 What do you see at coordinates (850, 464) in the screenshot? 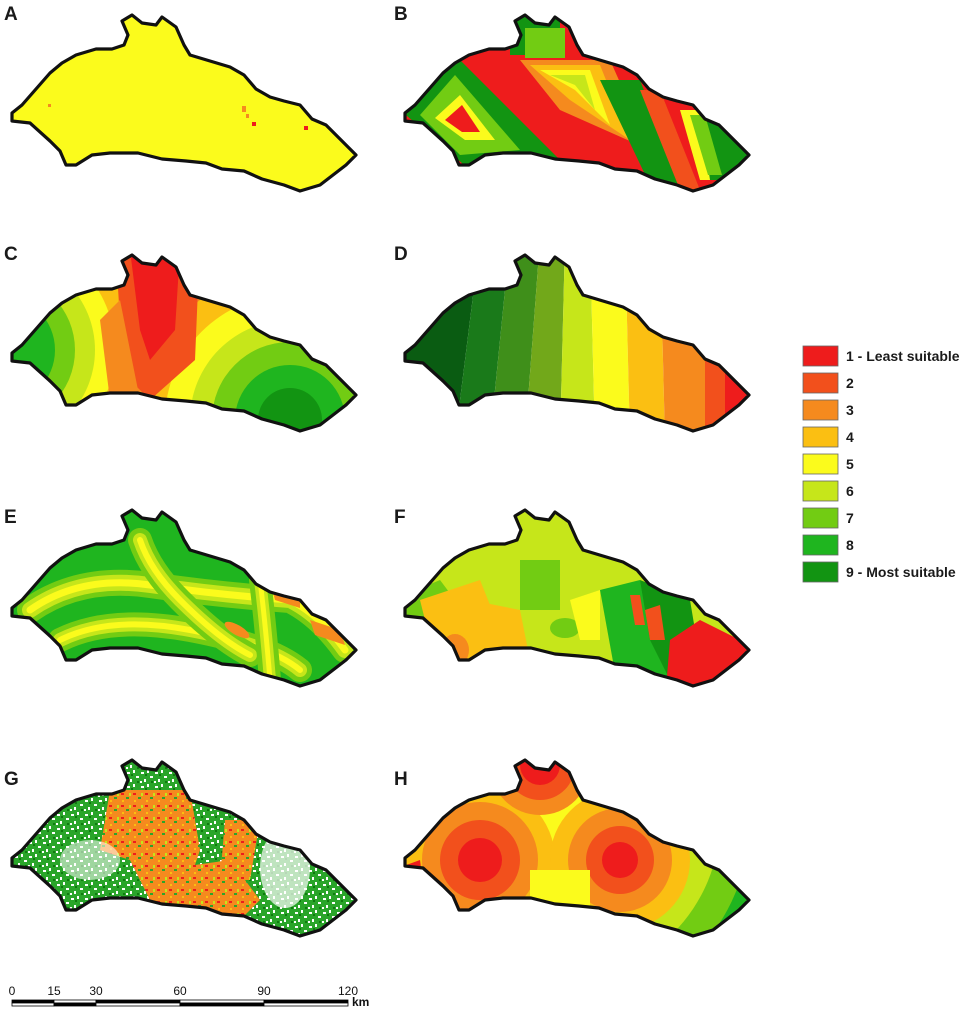
I see `legend-label-5: 5` at bounding box center [850, 464].